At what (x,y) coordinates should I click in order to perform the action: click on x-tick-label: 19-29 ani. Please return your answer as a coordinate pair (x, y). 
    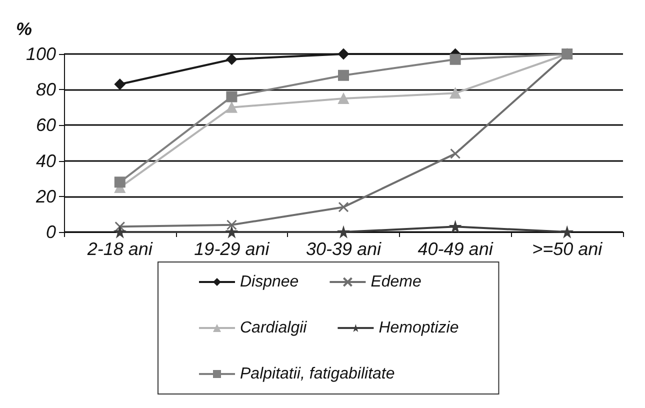
    Looking at the image, I should click on (232, 249).